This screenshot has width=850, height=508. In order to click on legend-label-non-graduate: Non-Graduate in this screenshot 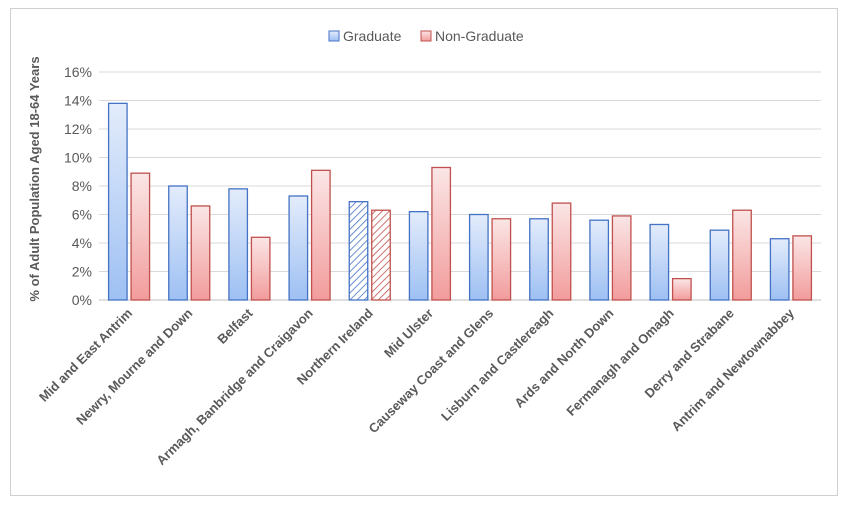, I will do `click(479, 36)`.